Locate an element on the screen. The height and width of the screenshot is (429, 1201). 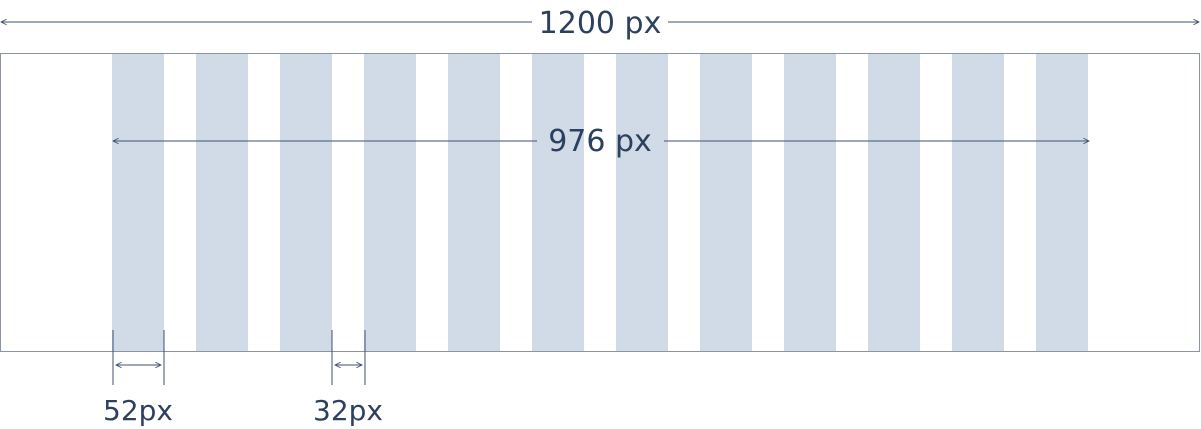
column-width-dimension: 52px is located at coordinates (138, 378).